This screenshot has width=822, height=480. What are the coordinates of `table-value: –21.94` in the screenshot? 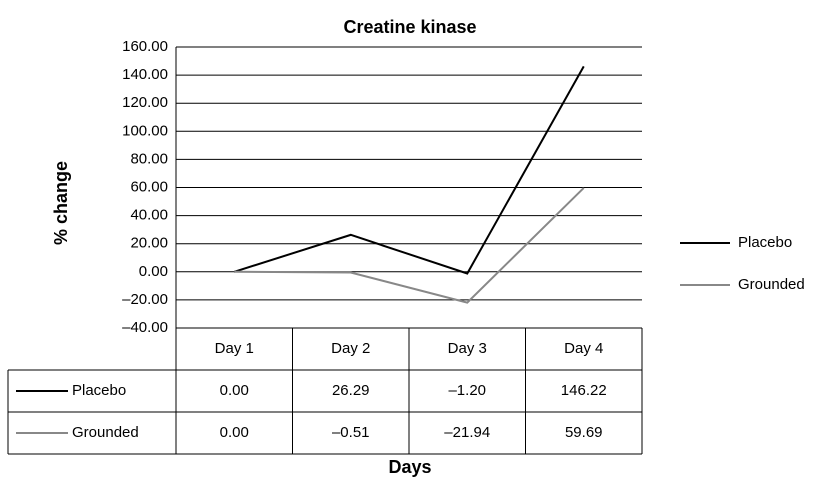 It's located at (467, 432).